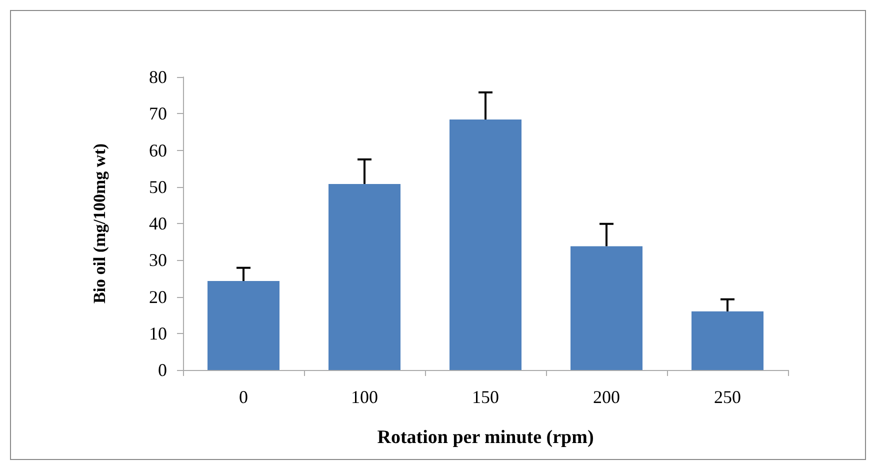 The image size is (878, 472). What do you see at coordinates (162, 370) in the screenshot?
I see `y-tick-label: 0` at bounding box center [162, 370].